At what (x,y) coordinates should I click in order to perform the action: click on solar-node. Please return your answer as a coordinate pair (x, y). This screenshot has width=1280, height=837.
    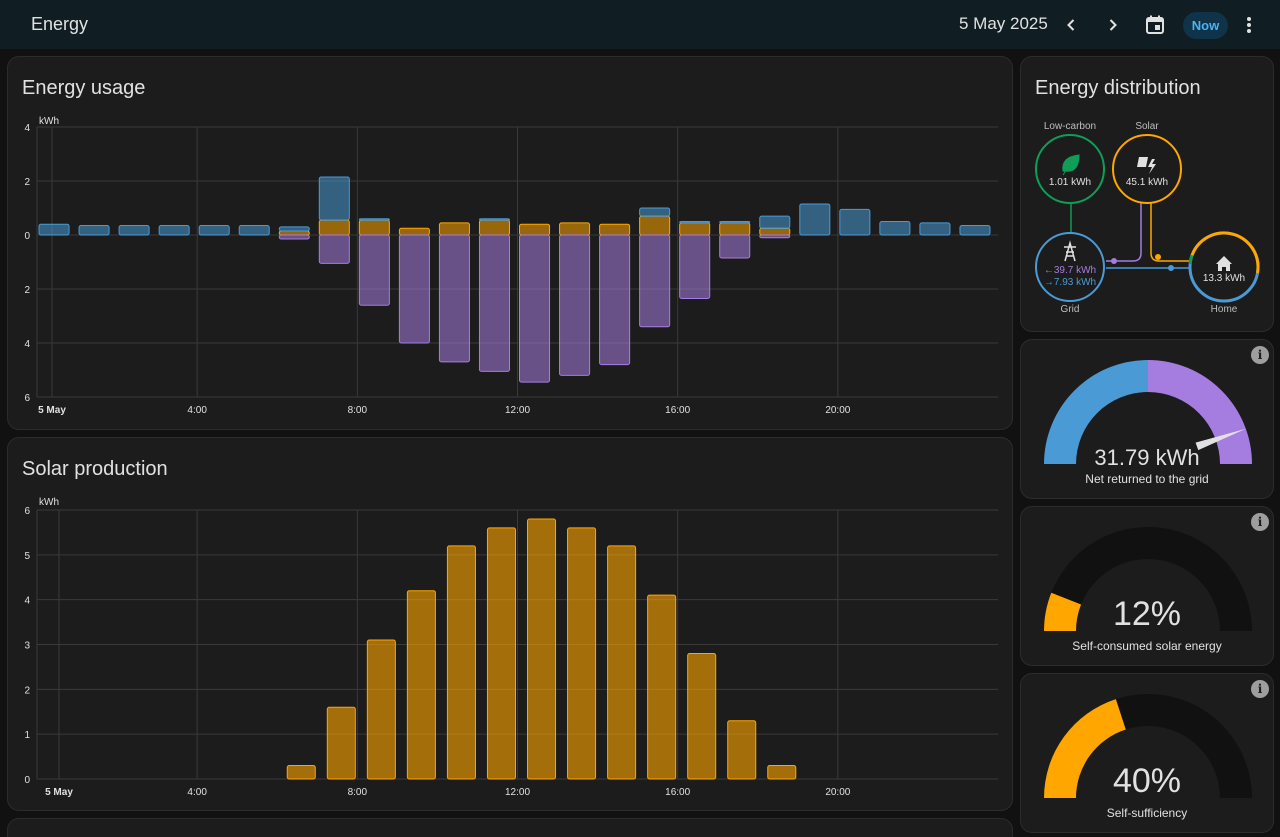
    Looking at the image, I should click on (1147, 169).